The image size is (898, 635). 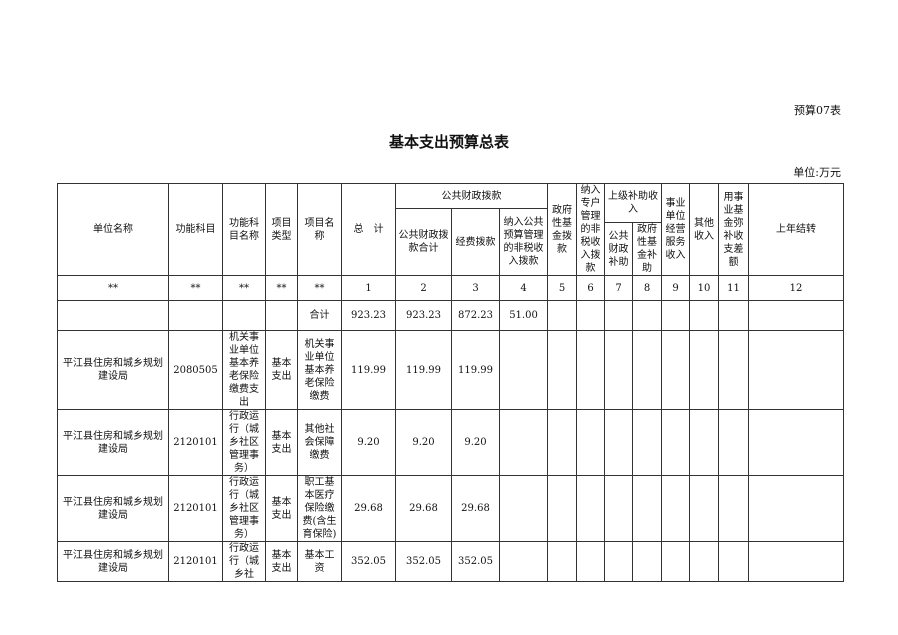 What do you see at coordinates (423, 561) in the screenshot?
I see `cell-pf-total: 352.05` at bounding box center [423, 561].